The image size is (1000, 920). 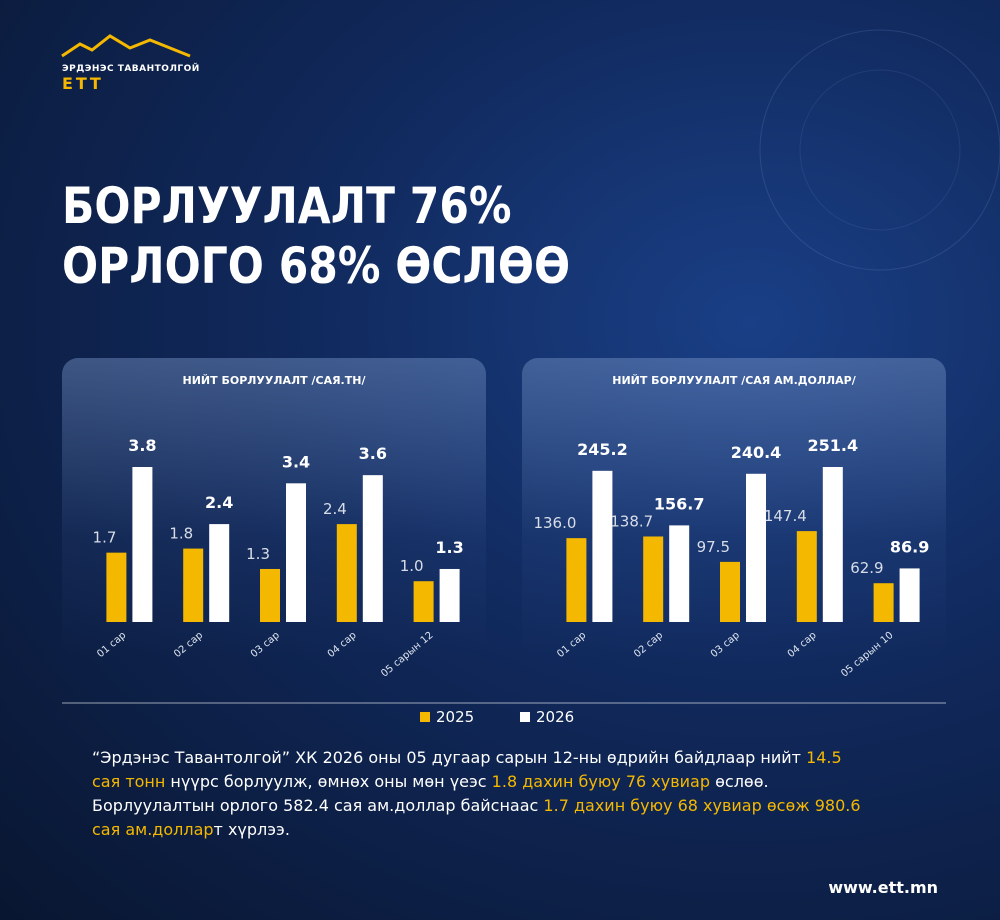 I want to click on value-label: 138.7, so click(x=631, y=521).